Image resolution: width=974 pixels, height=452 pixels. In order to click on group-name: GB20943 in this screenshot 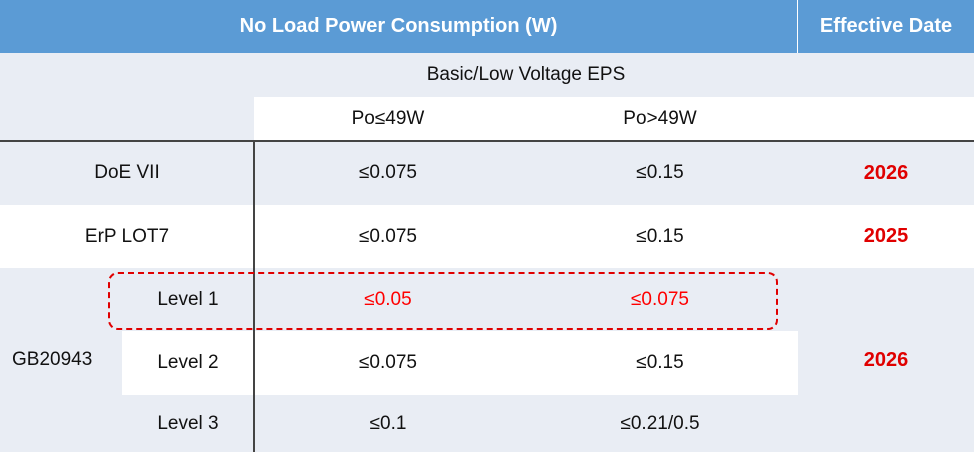, I will do `click(61, 360)`.